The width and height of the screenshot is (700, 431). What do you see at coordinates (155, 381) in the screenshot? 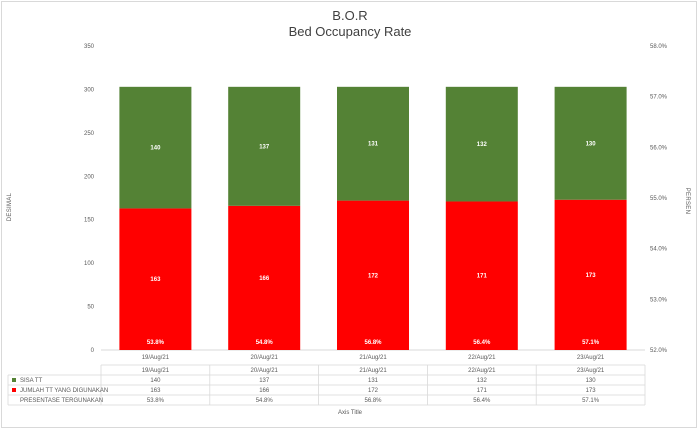
I see `table-cell: 140` at bounding box center [155, 381].